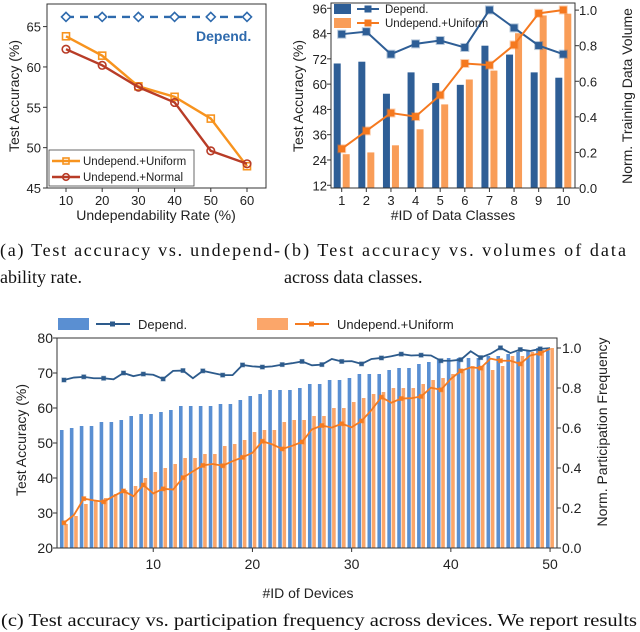 The width and height of the screenshot is (640, 632). Describe the element at coordinates (162, 324) in the screenshot. I see `legend-label: Depend.` at that location.